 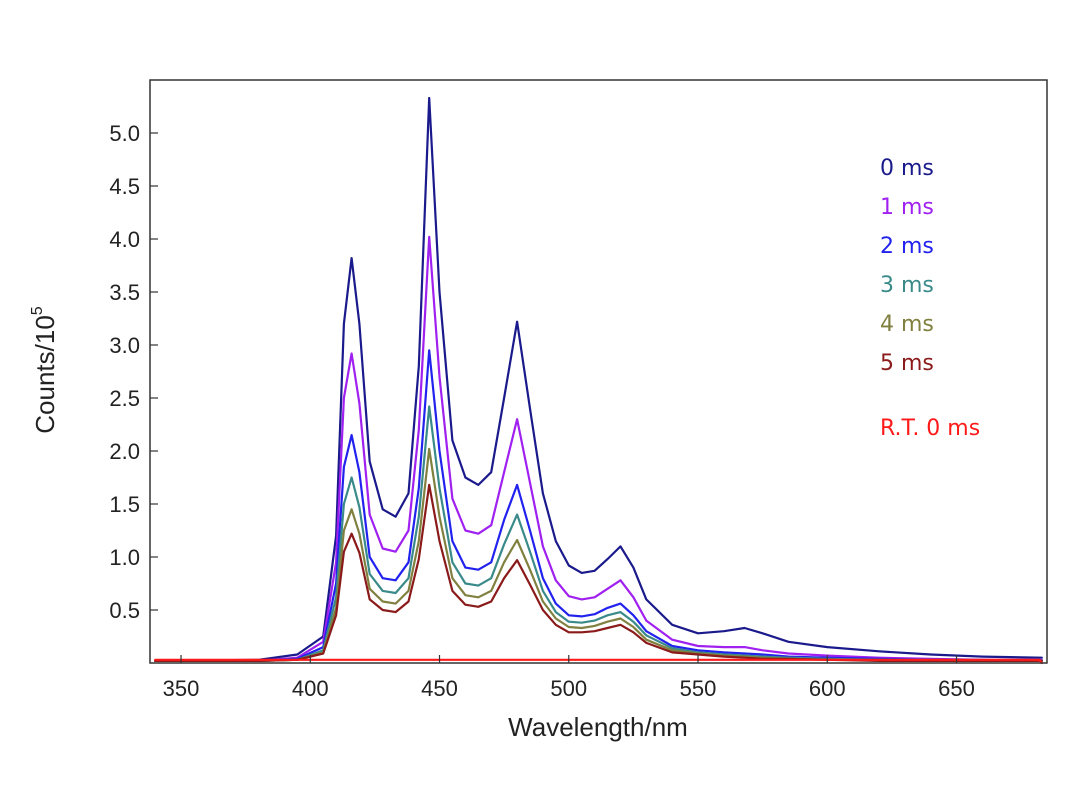 I want to click on x-tick-label: 650, so click(x=956, y=688).